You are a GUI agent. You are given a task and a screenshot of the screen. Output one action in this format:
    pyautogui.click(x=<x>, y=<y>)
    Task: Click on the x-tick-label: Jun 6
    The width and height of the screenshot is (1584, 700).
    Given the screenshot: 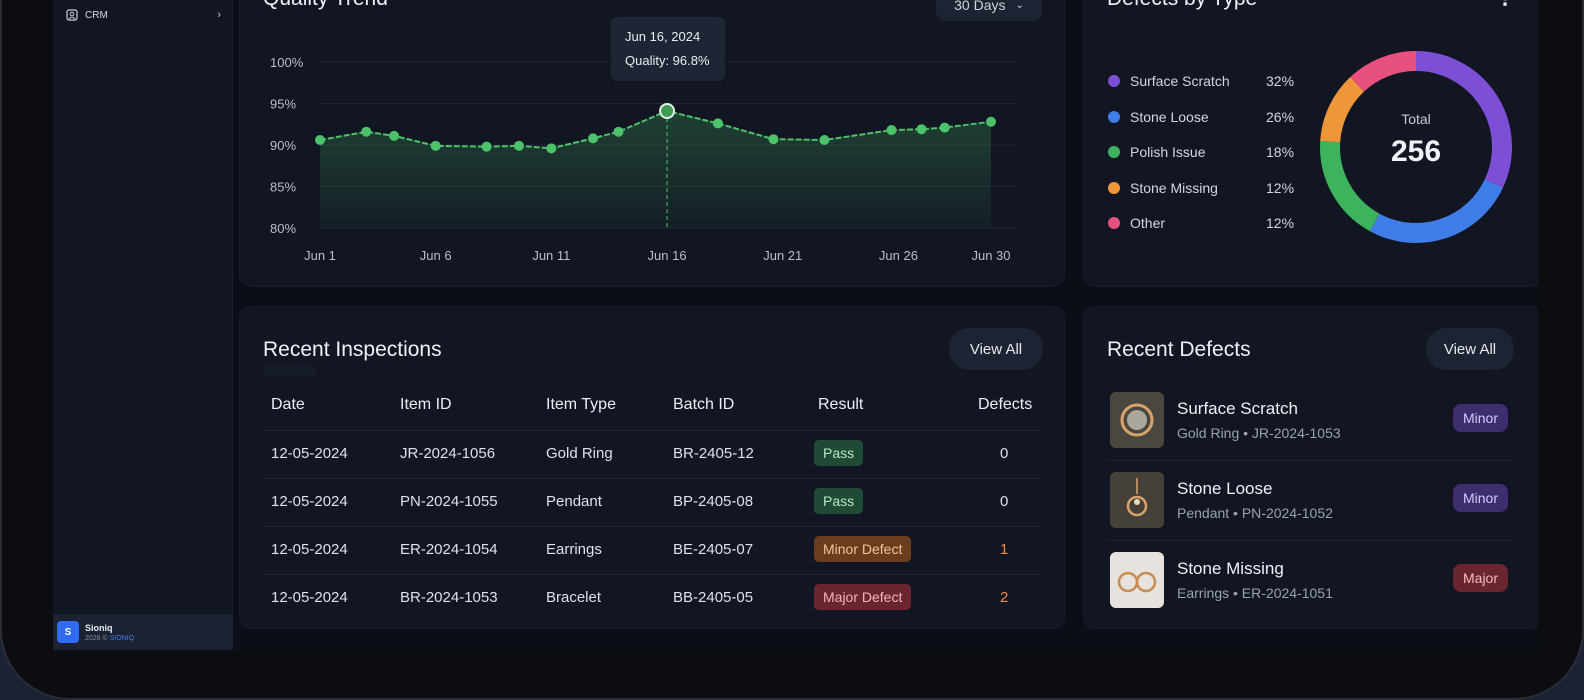 What is the action you would take?
    pyautogui.click(x=436, y=255)
    